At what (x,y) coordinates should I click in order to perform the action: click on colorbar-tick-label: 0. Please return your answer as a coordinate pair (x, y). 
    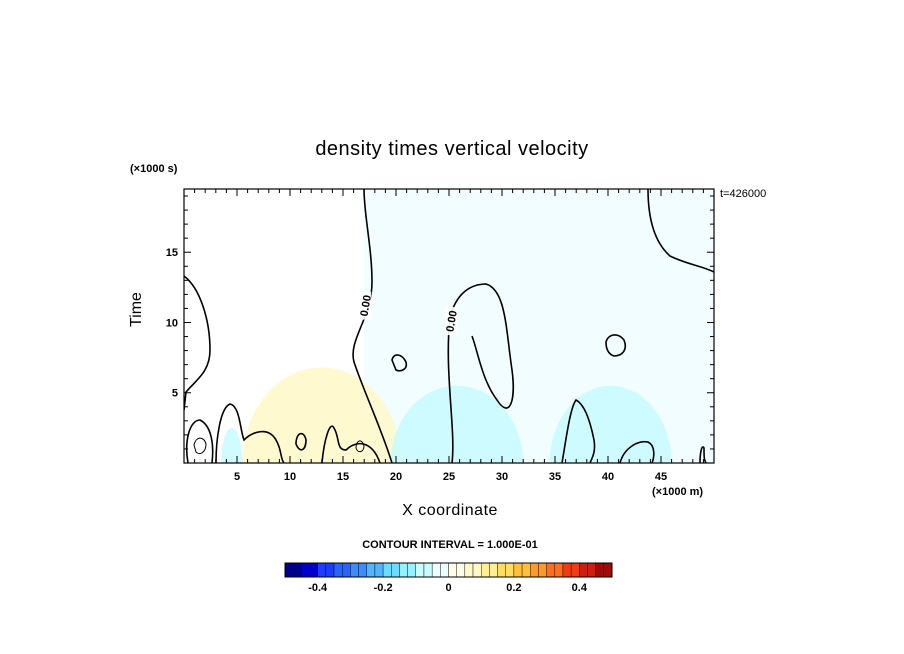
    Looking at the image, I should click on (448, 588).